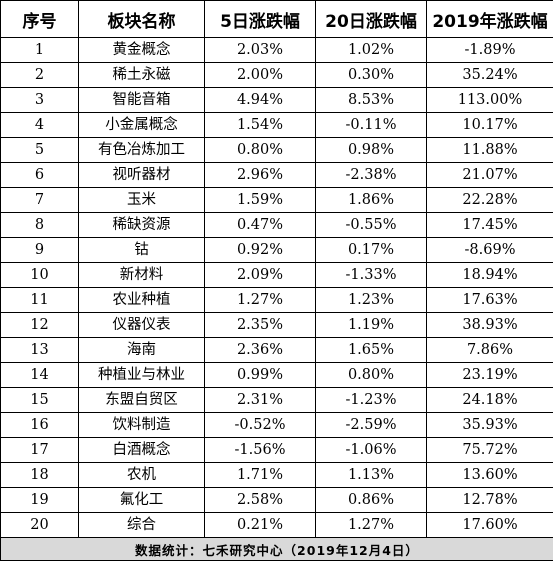 Image resolution: width=553 pixels, height=562 pixels. Describe the element at coordinates (489, 200) in the screenshot. I see `change-2019-cell: 22.28%` at that location.